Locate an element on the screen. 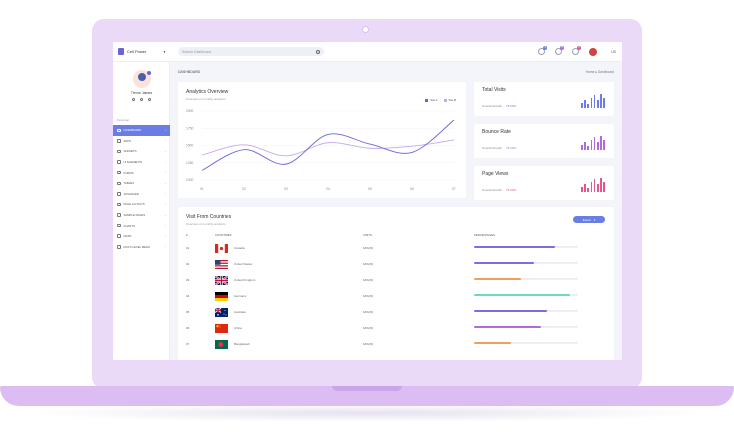 The width and height of the screenshot is (734, 432). notification-badge: 4 is located at coordinates (545, 48).